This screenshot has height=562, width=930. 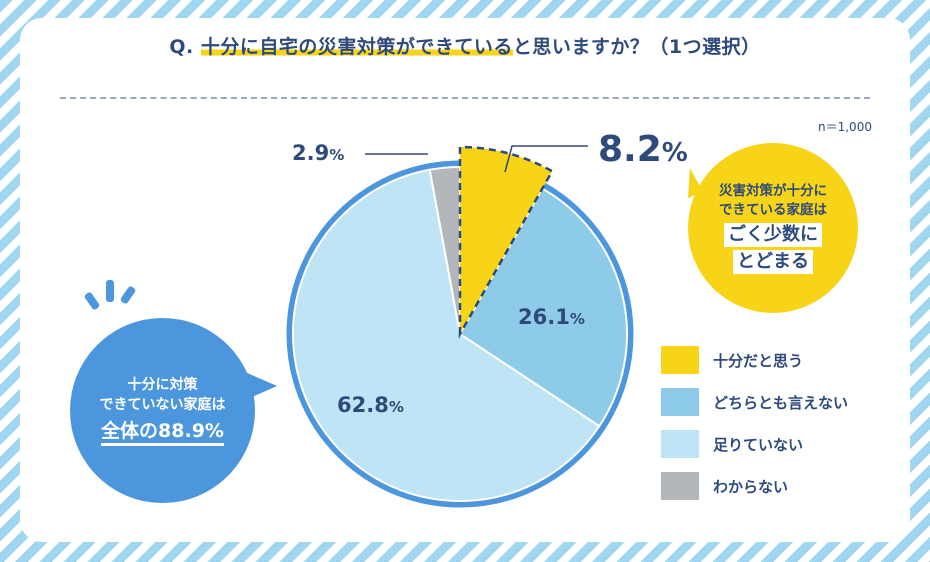 What do you see at coordinates (758, 445) in the screenshot?
I see `legend-label: 足りていない` at bounding box center [758, 445].